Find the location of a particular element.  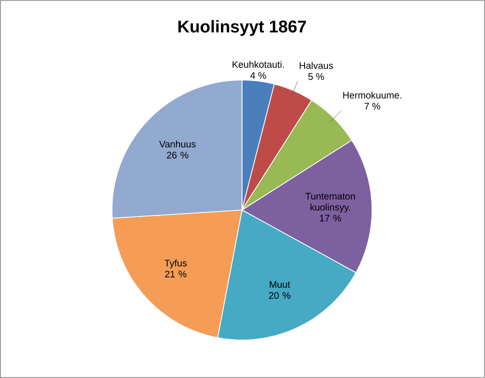

data-label: 26 % is located at coordinates (177, 155).